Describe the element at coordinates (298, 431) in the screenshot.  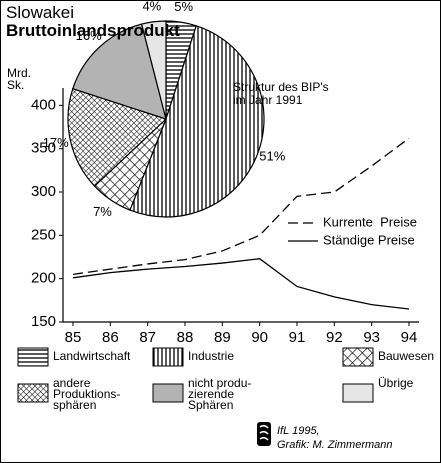
I see `credit: IfL 1995,` at that location.